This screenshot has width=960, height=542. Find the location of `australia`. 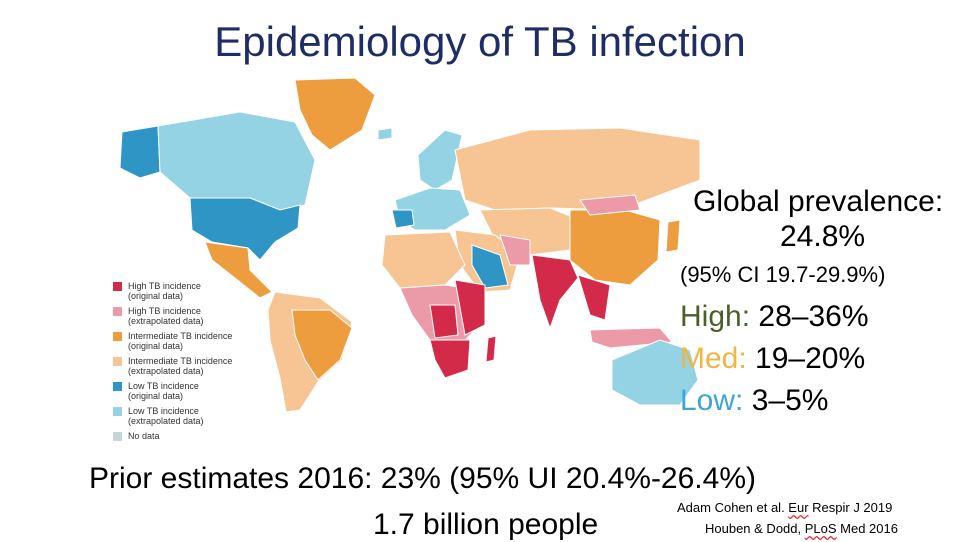

australia is located at coordinates (655, 372).